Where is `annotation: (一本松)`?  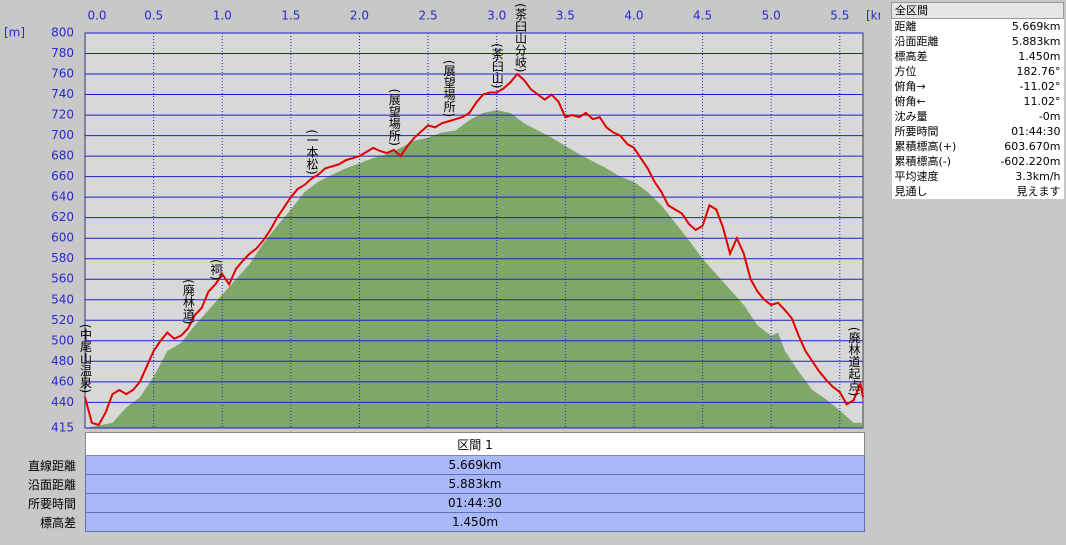
annotation: (一本松) is located at coordinates (312, 151).